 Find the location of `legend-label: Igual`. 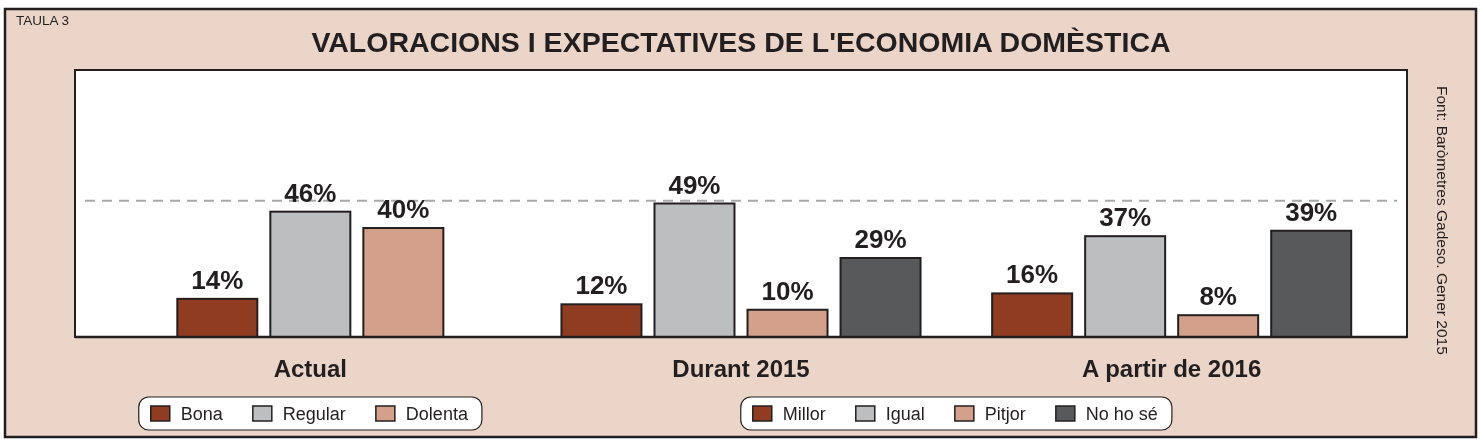

legend-label: Igual is located at coordinates (905, 414).